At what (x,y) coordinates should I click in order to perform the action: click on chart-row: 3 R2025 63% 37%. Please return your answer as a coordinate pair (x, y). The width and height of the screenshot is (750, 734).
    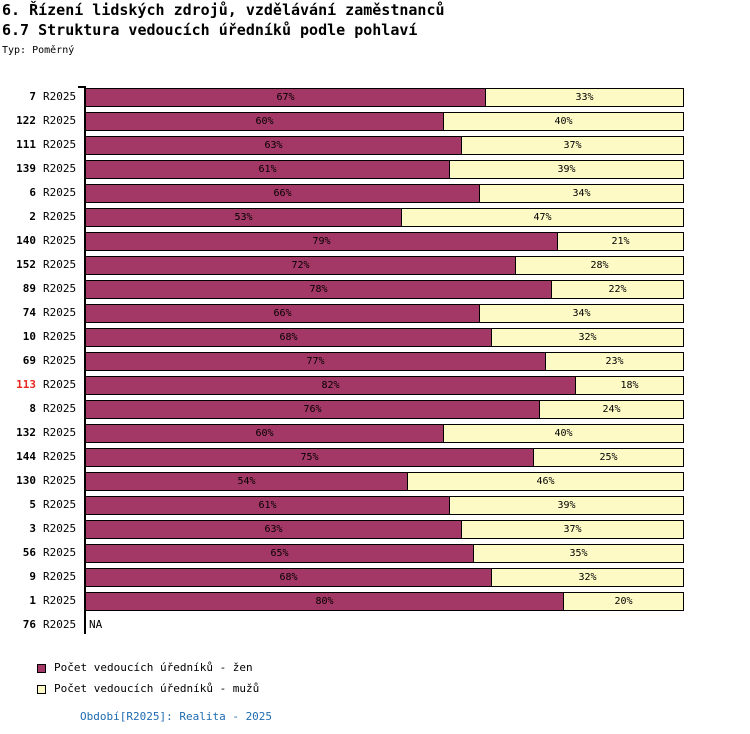
    Looking at the image, I should click on (375, 530).